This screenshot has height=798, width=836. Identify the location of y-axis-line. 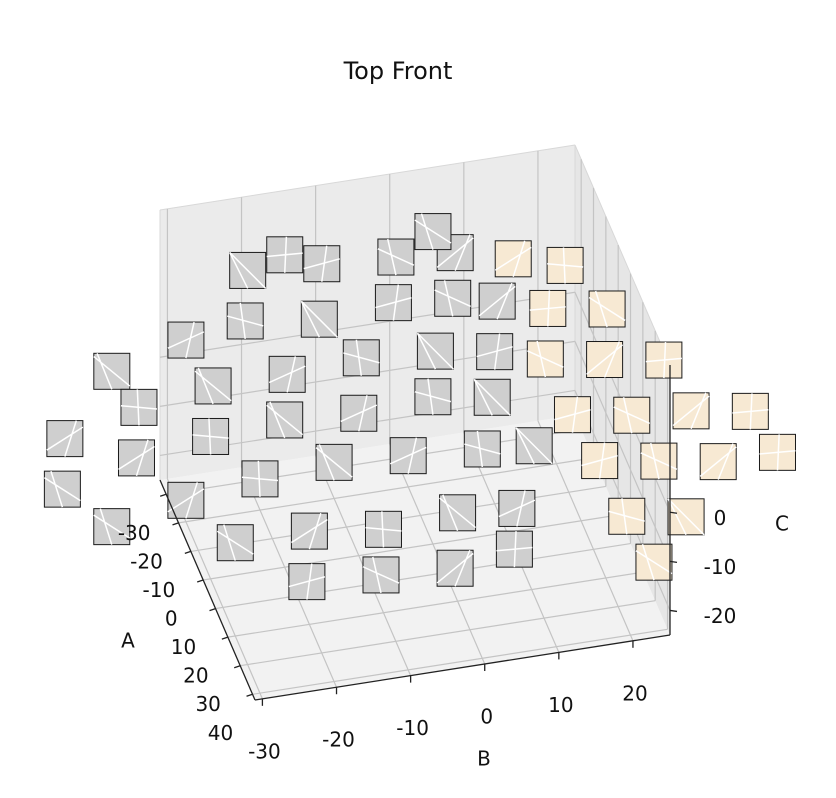
(462, 667).